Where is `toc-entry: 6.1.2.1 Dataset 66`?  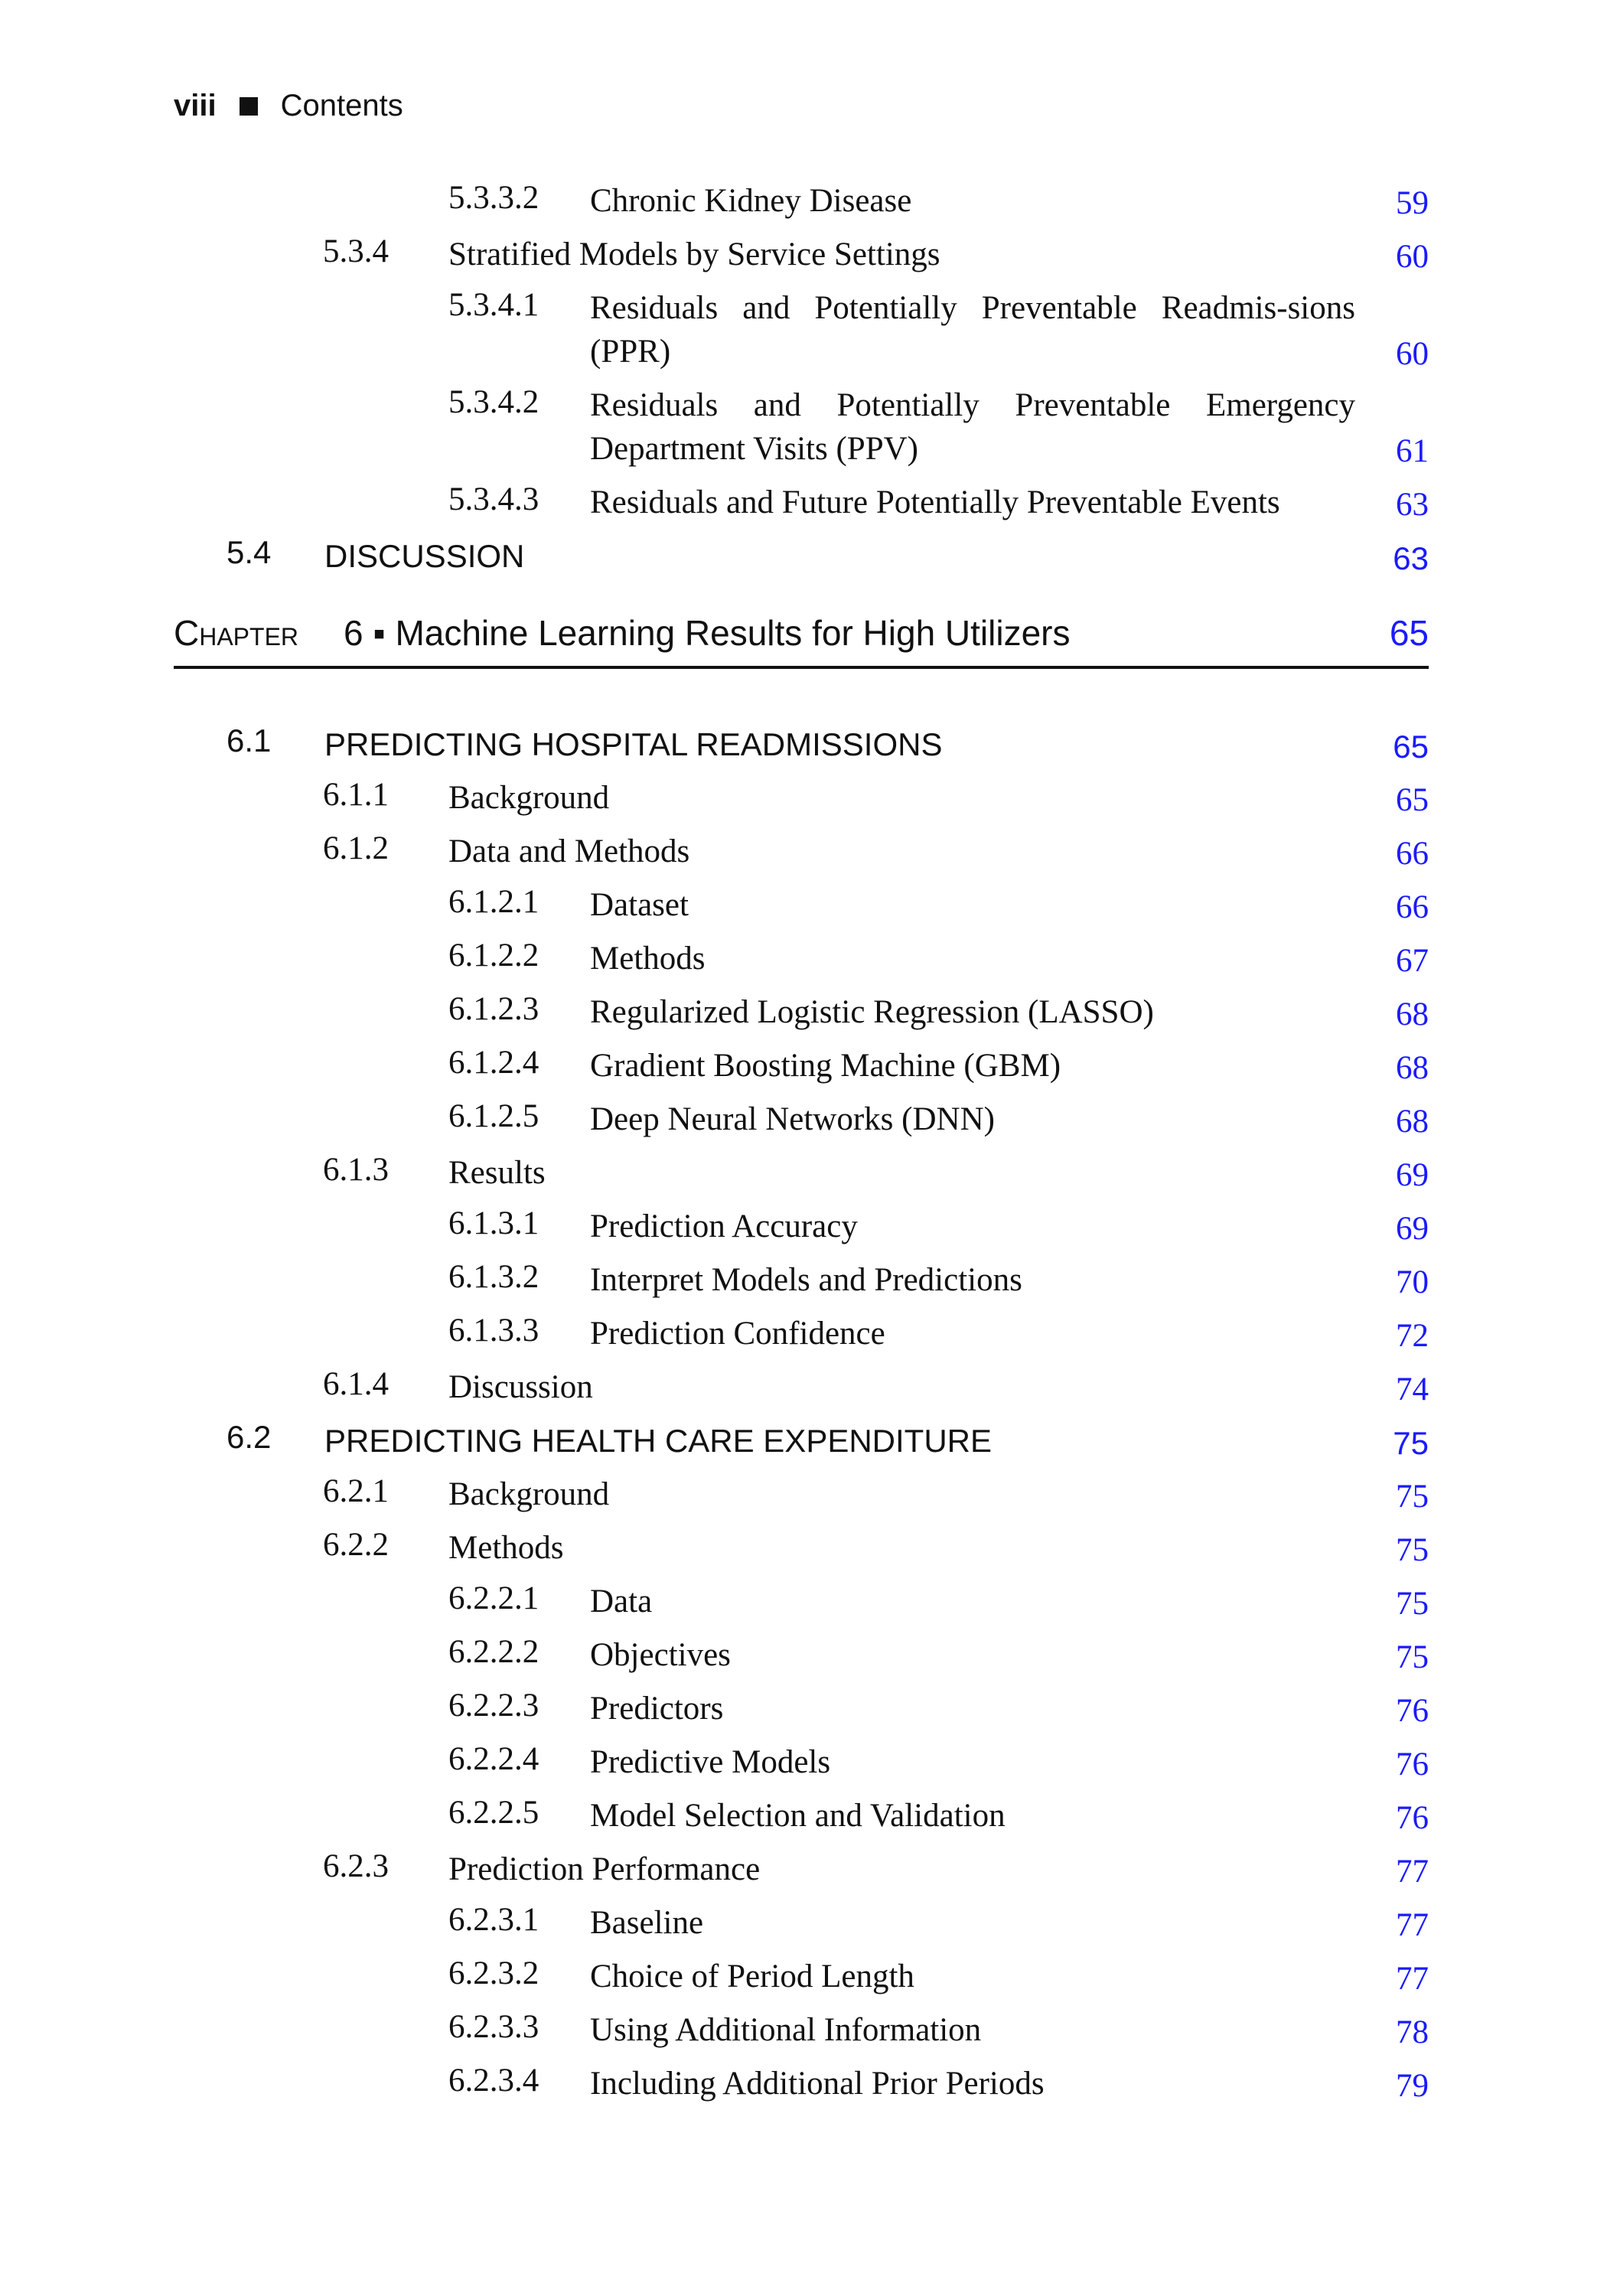
toc-entry: 6.1.2.1 Dataset 66 is located at coordinates (803, 904).